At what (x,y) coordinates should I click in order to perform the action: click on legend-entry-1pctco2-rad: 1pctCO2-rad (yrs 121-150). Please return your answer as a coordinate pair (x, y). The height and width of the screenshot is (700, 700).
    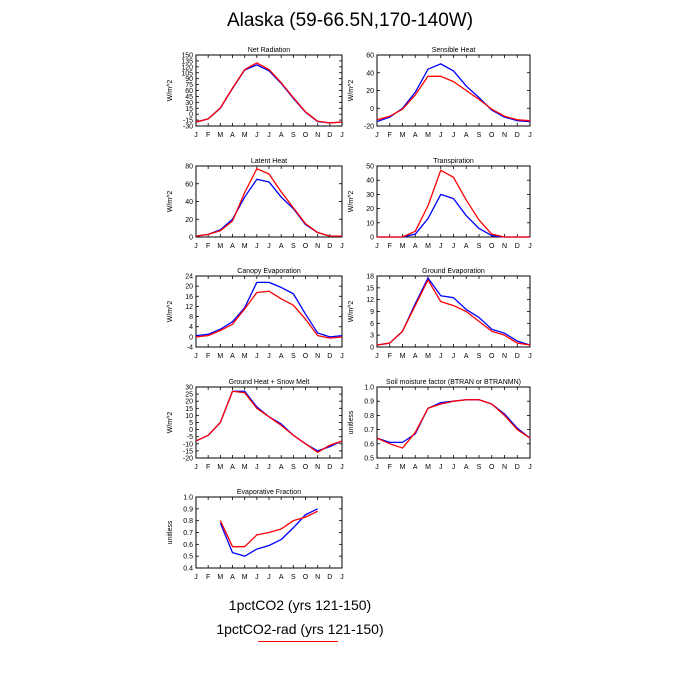
    Looking at the image, I should click on (300, 629).